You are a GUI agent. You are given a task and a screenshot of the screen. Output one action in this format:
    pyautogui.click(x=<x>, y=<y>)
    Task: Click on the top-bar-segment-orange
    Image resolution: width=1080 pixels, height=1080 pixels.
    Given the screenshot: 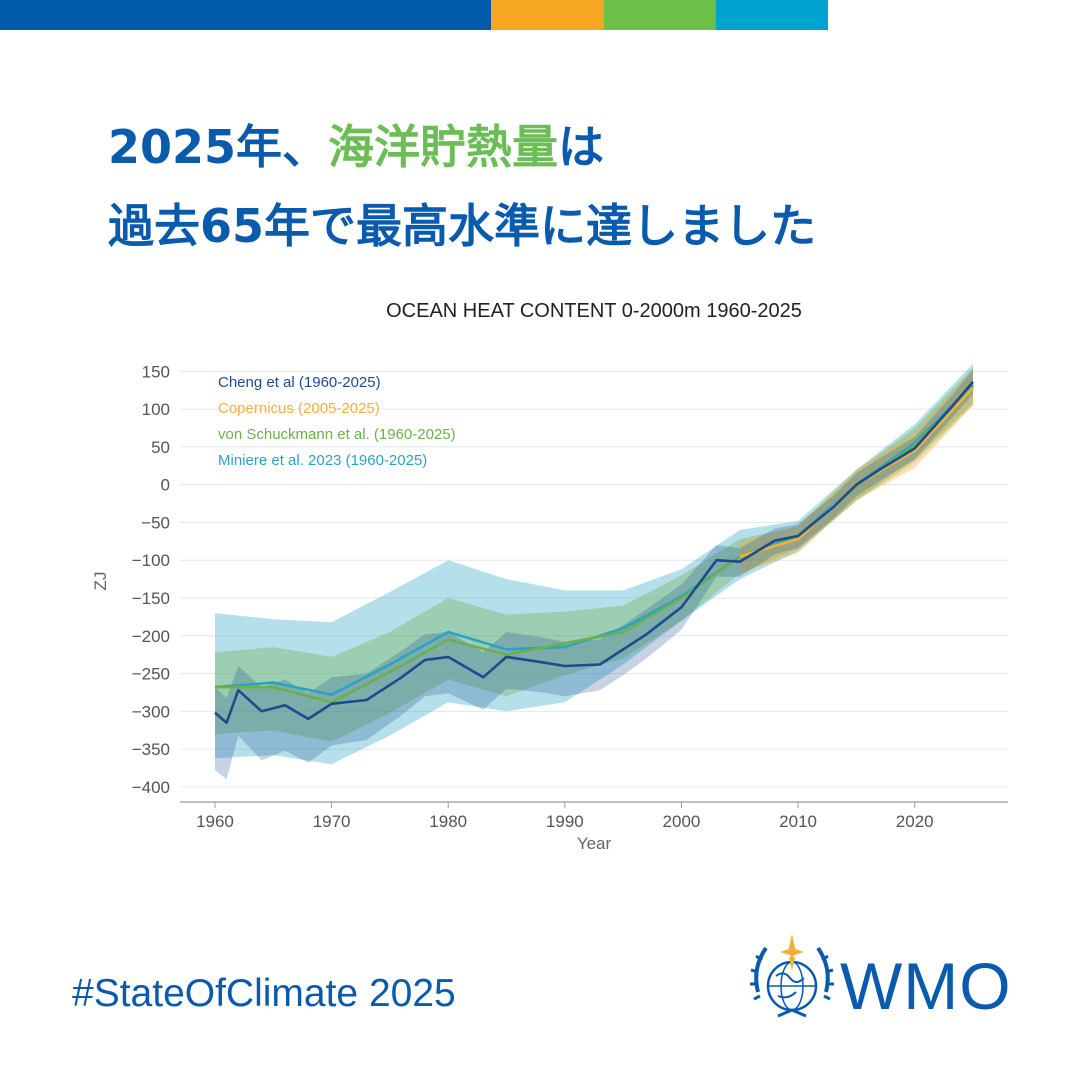 What is the action you would take?
    pyautogui.click(x=547, y=15)
    